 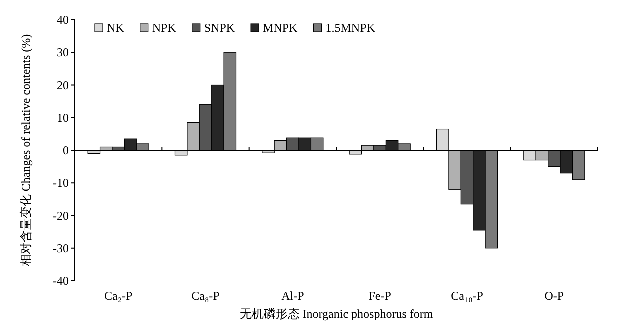 What do you see at coordinates (351, 28) in the screenshot?
I see `legend-label: 1.5MNPK` at bounding box center [351, 28].